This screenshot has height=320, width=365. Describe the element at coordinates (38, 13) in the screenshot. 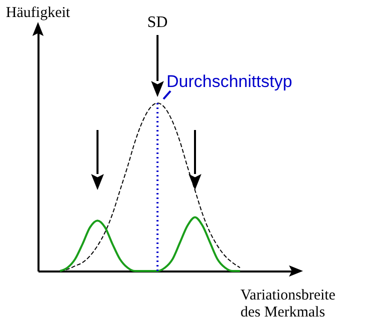

I see `text: Häufigkeit` at that location.